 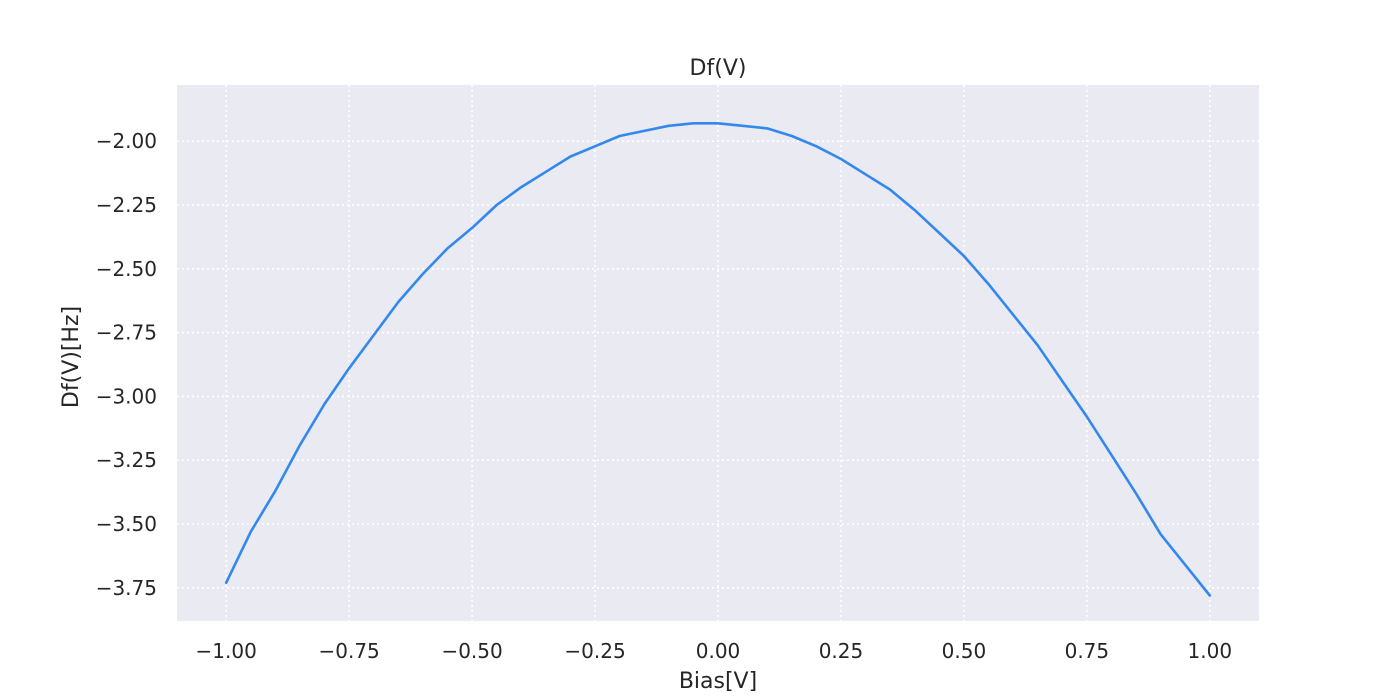 What do you see at coordinates (71, 357) in the screenshot?
I see `y-axis-label: Df(V)[Hz]` at bounding box center [71, 357].